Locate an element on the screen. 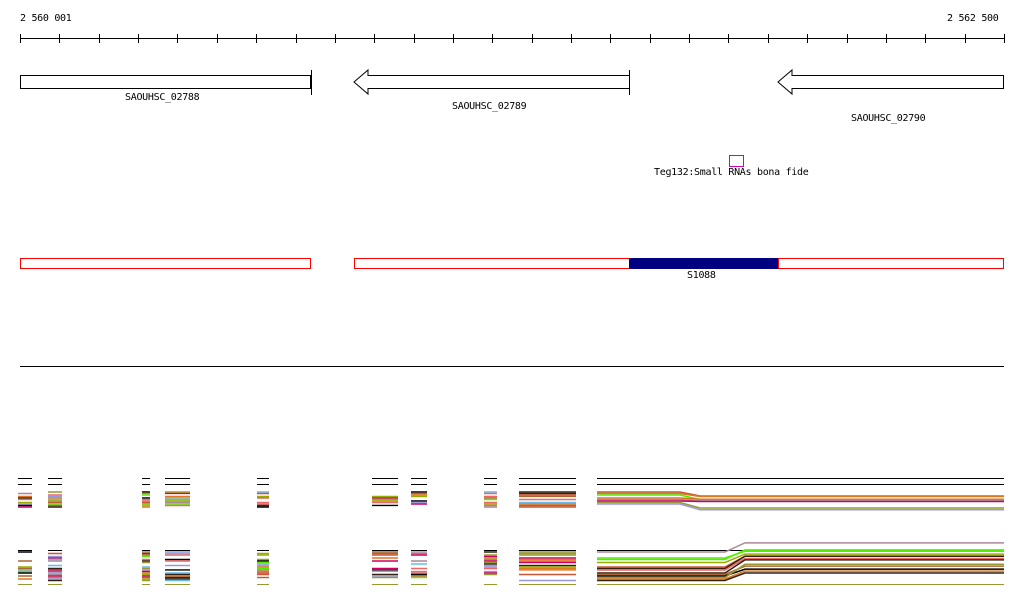 The height and width of the screenshot is (611, 1024). region-label-S1088: S1088 is located at coordinates (701, 275).